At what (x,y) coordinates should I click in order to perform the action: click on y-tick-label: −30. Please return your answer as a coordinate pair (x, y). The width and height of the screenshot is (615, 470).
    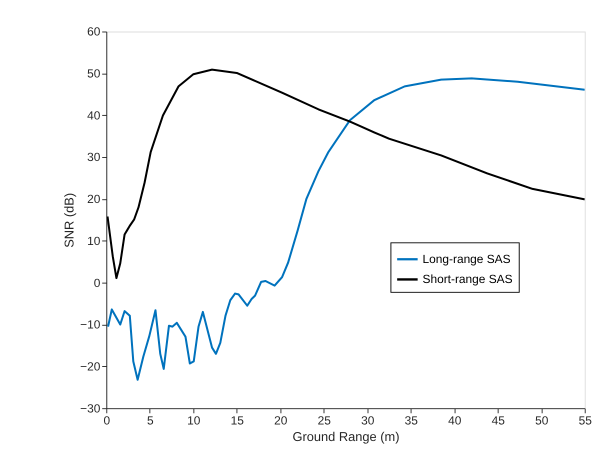
    Looking at the image, I should click on (90, 408).